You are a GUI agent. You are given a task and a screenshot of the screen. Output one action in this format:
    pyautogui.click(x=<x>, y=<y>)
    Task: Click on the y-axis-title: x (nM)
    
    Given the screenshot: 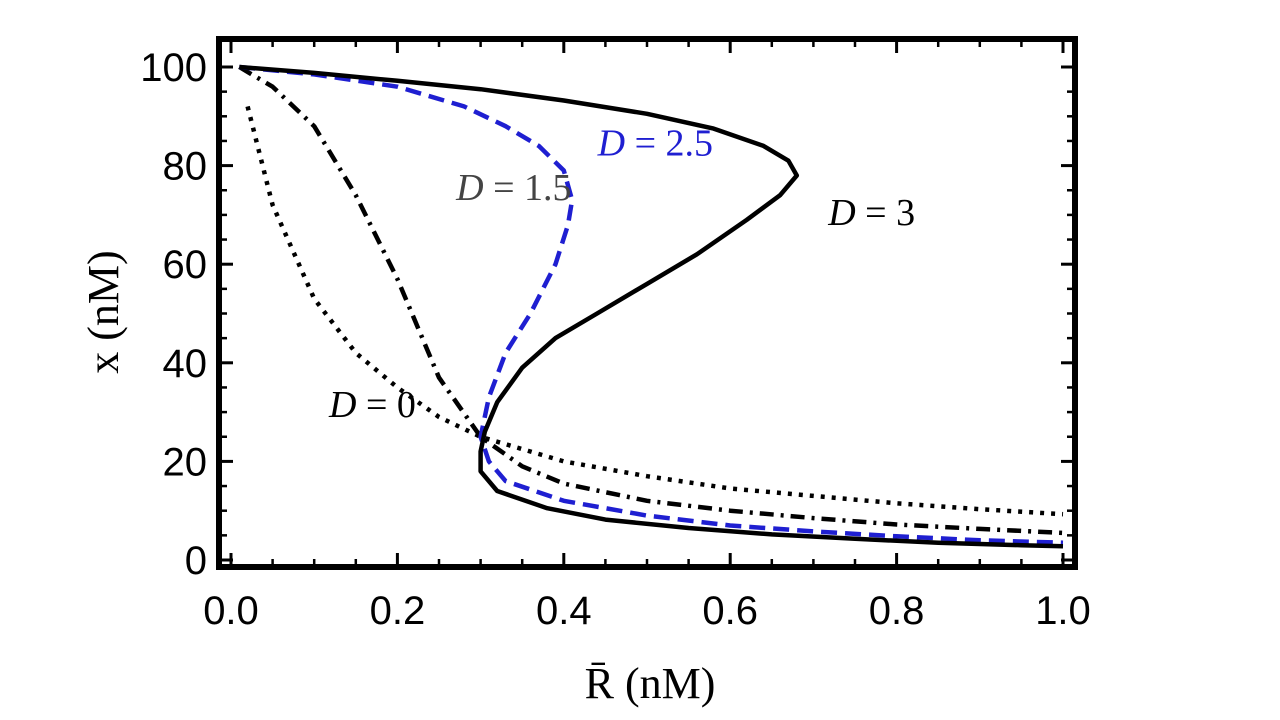 What is the action you would take?
    pyautogui.click(x=103, y=311)
    